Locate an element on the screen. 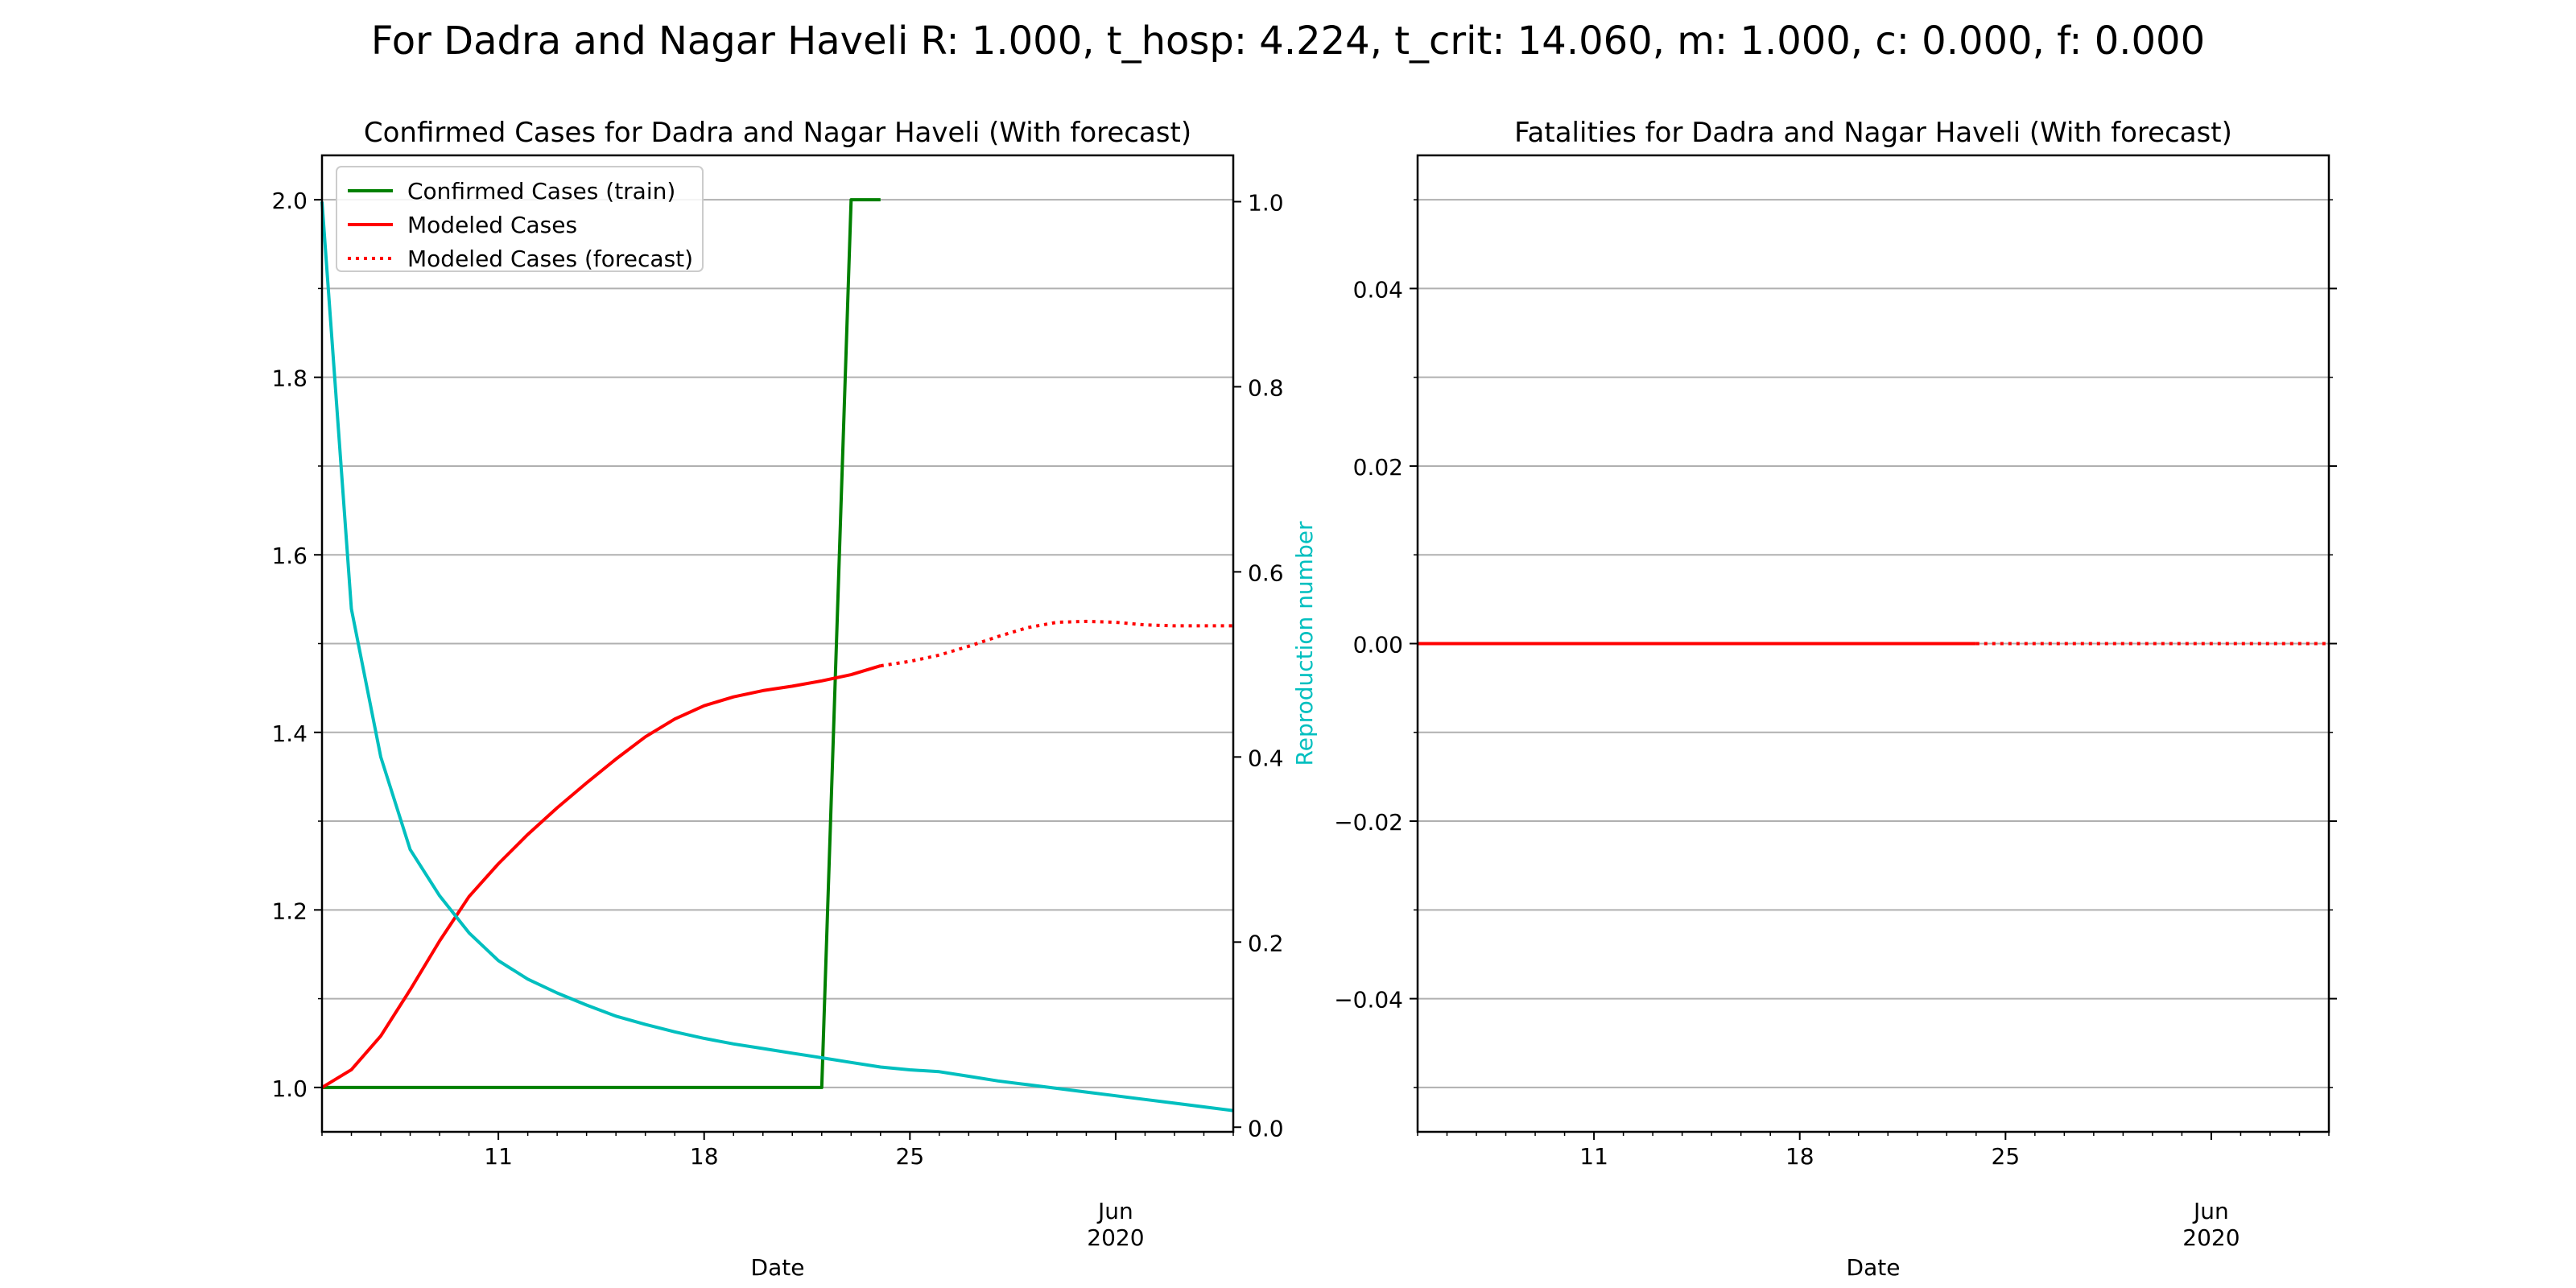 The image size is (2576, 1288). y-tick-label: 1.8 is located at coordinates (289, 378).